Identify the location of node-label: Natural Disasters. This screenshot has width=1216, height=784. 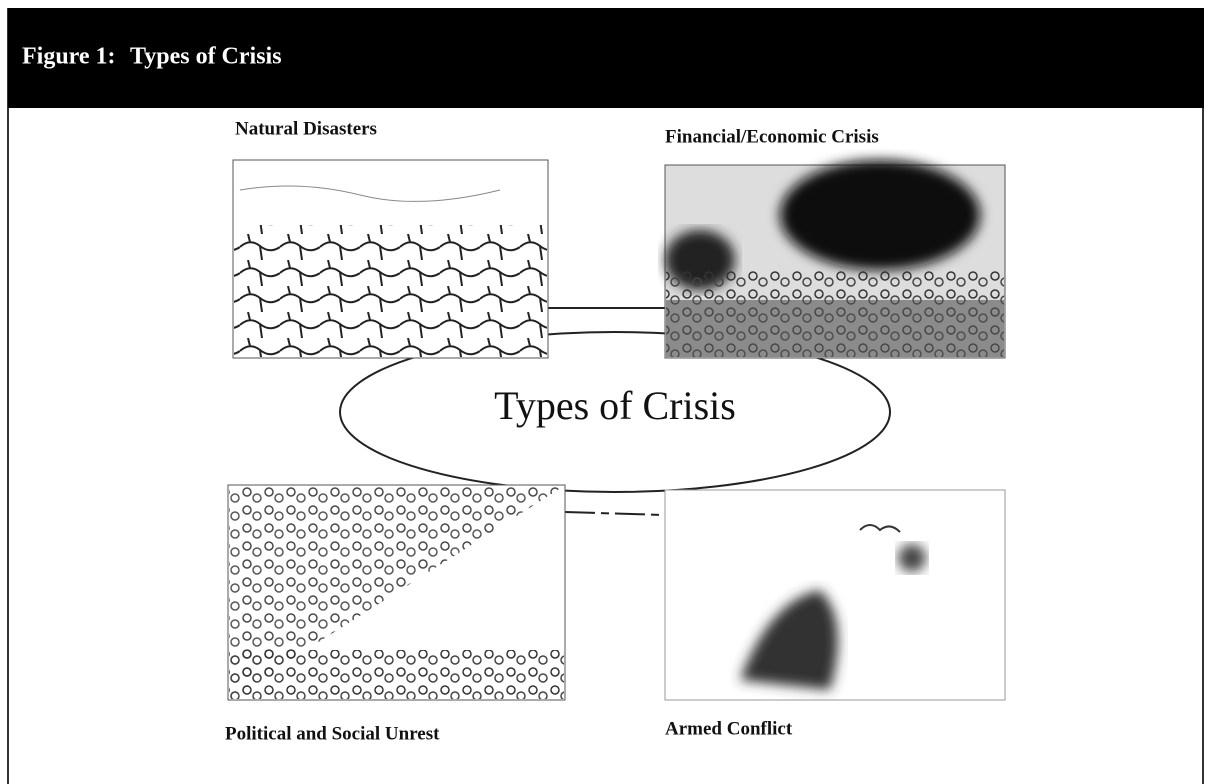
(306, 128).